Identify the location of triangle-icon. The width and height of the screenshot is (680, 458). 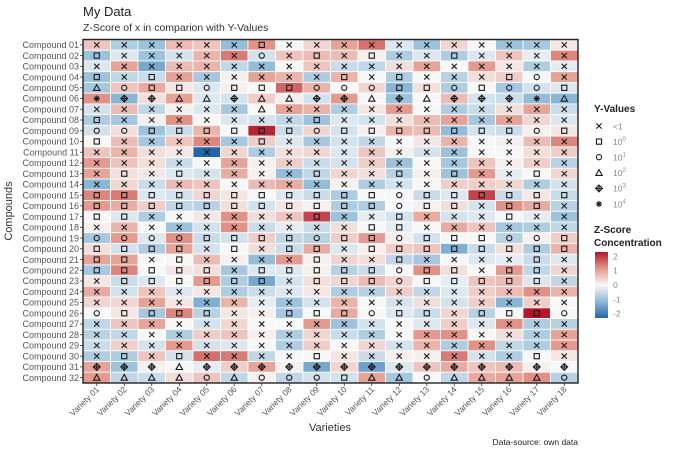
(481, 377).